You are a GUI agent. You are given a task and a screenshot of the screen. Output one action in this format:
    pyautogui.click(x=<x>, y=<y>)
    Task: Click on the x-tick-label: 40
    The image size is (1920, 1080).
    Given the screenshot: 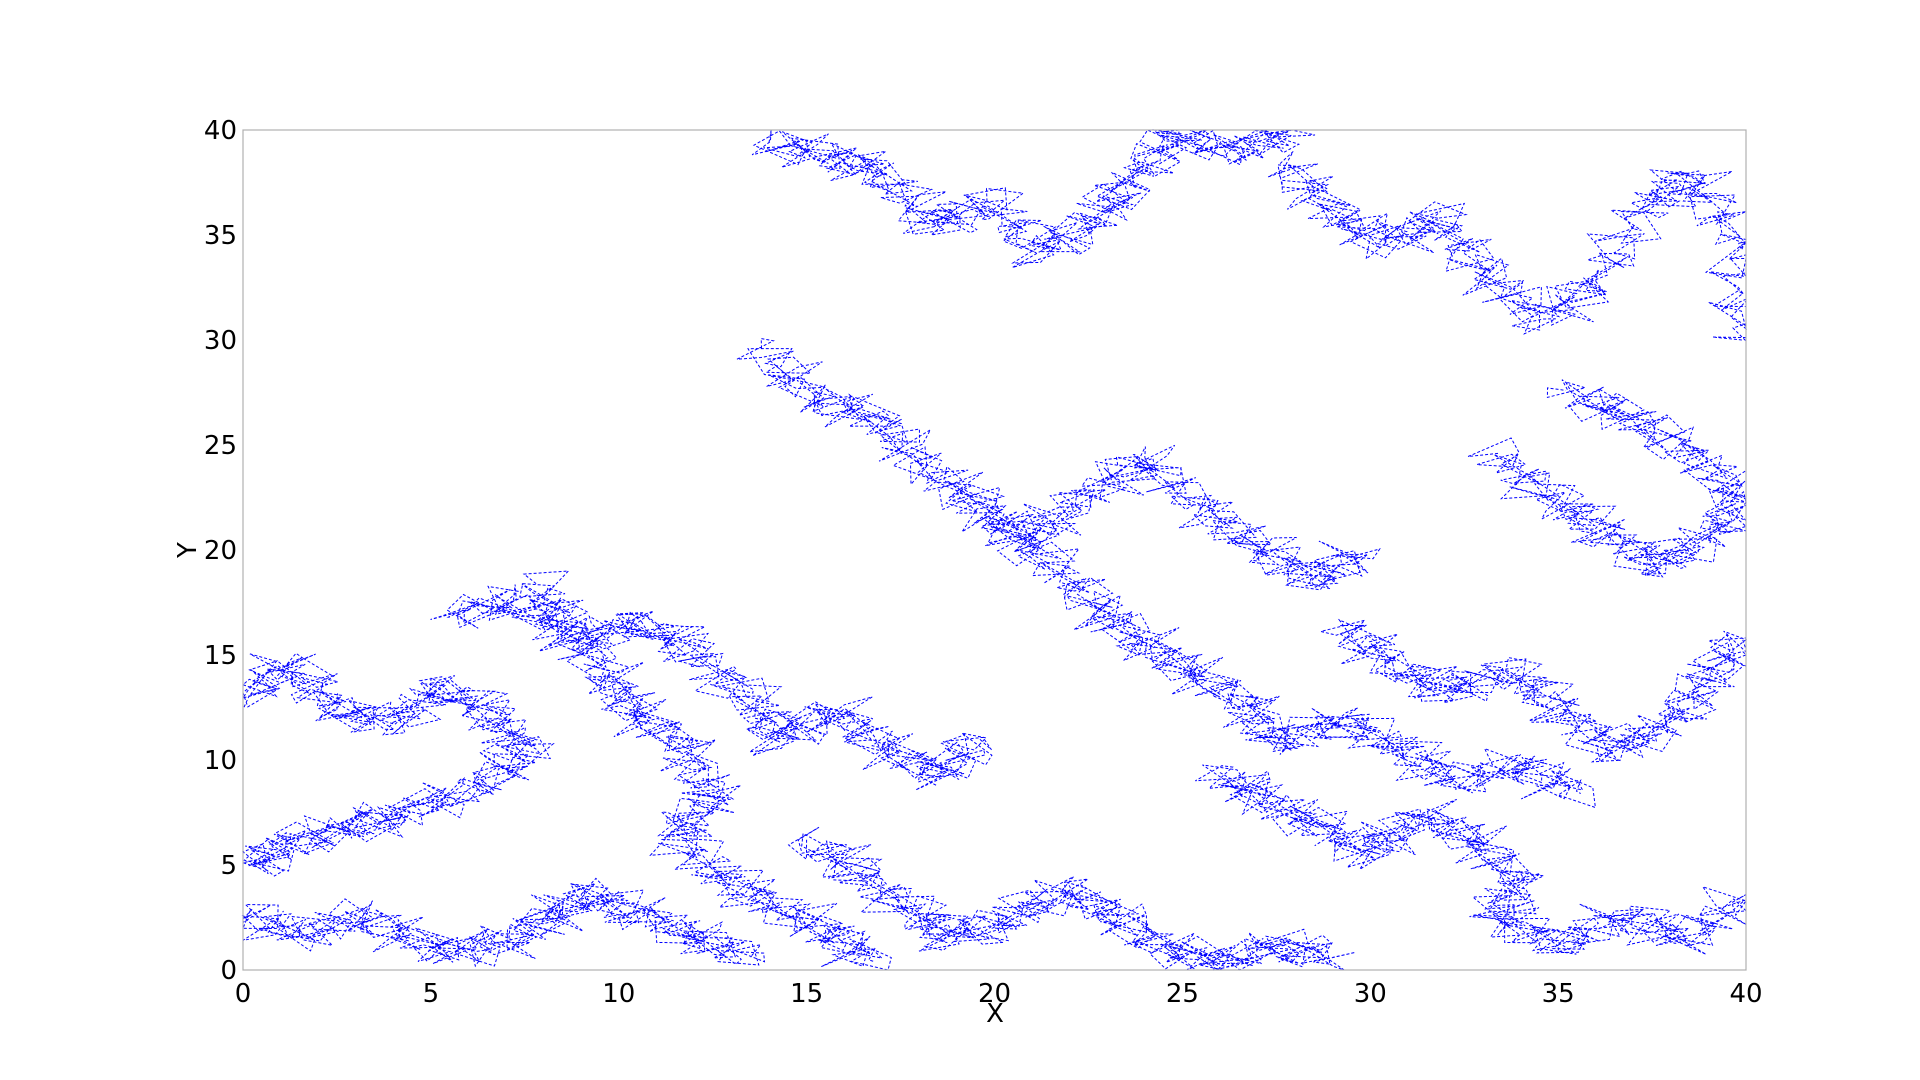 What is the action you would take?
    pyautogui.click(x=1745, y=994)
    